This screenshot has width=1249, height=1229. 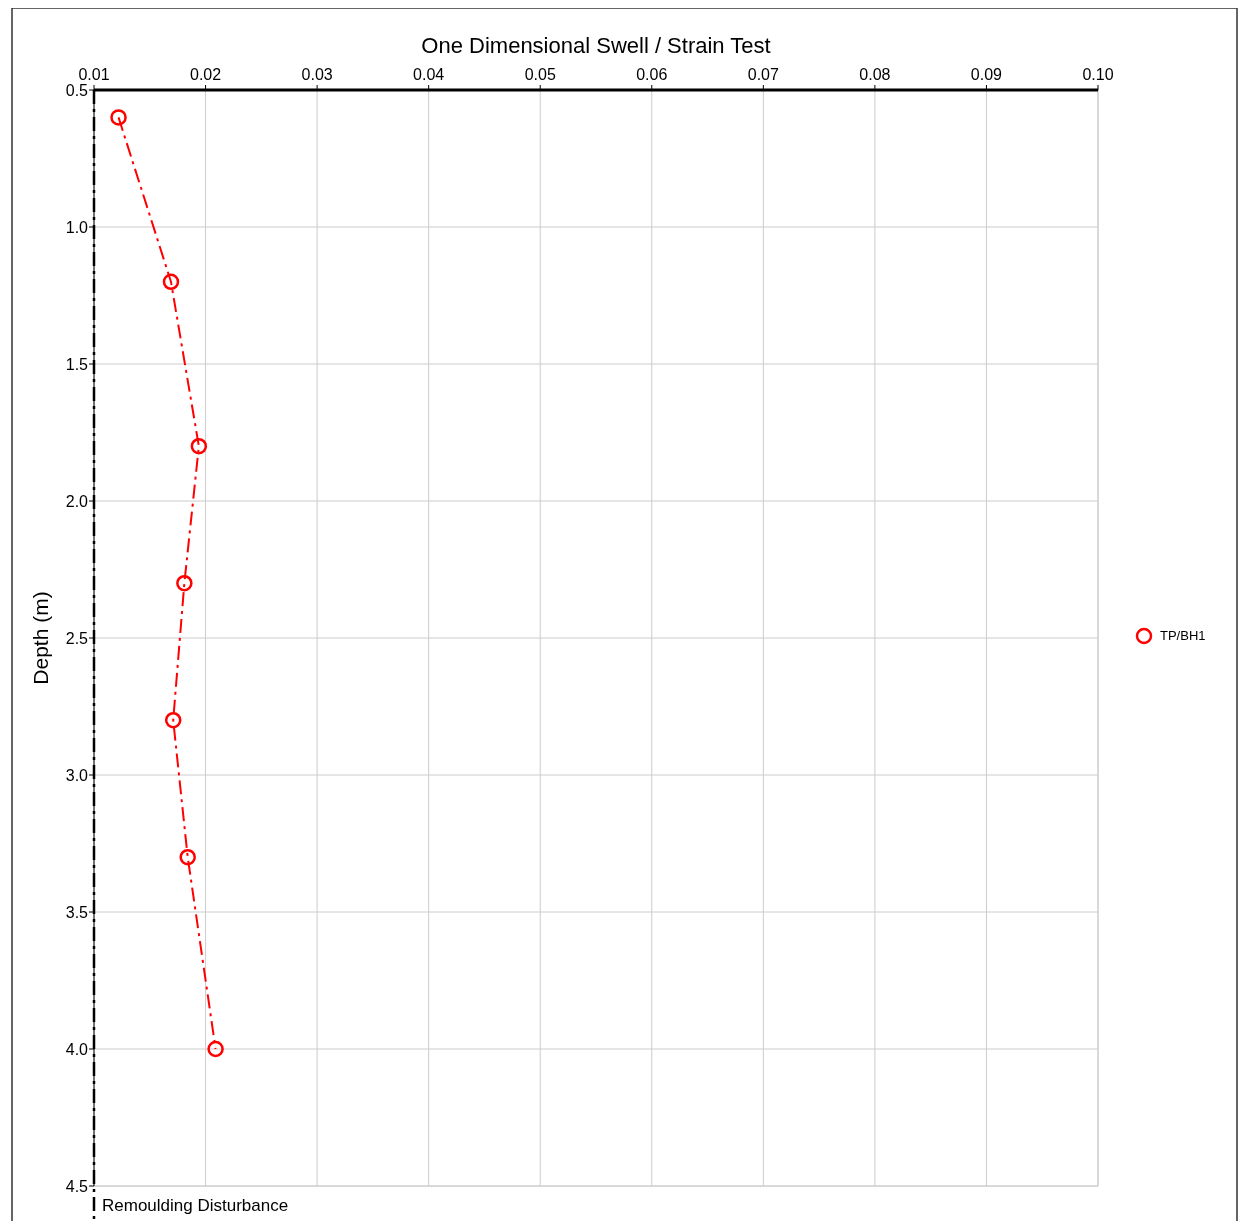 What do you see at coordinates (317, 74) in the screenshot?
I see `x-tick-label: 0.03` at bounding box center [317, 74].